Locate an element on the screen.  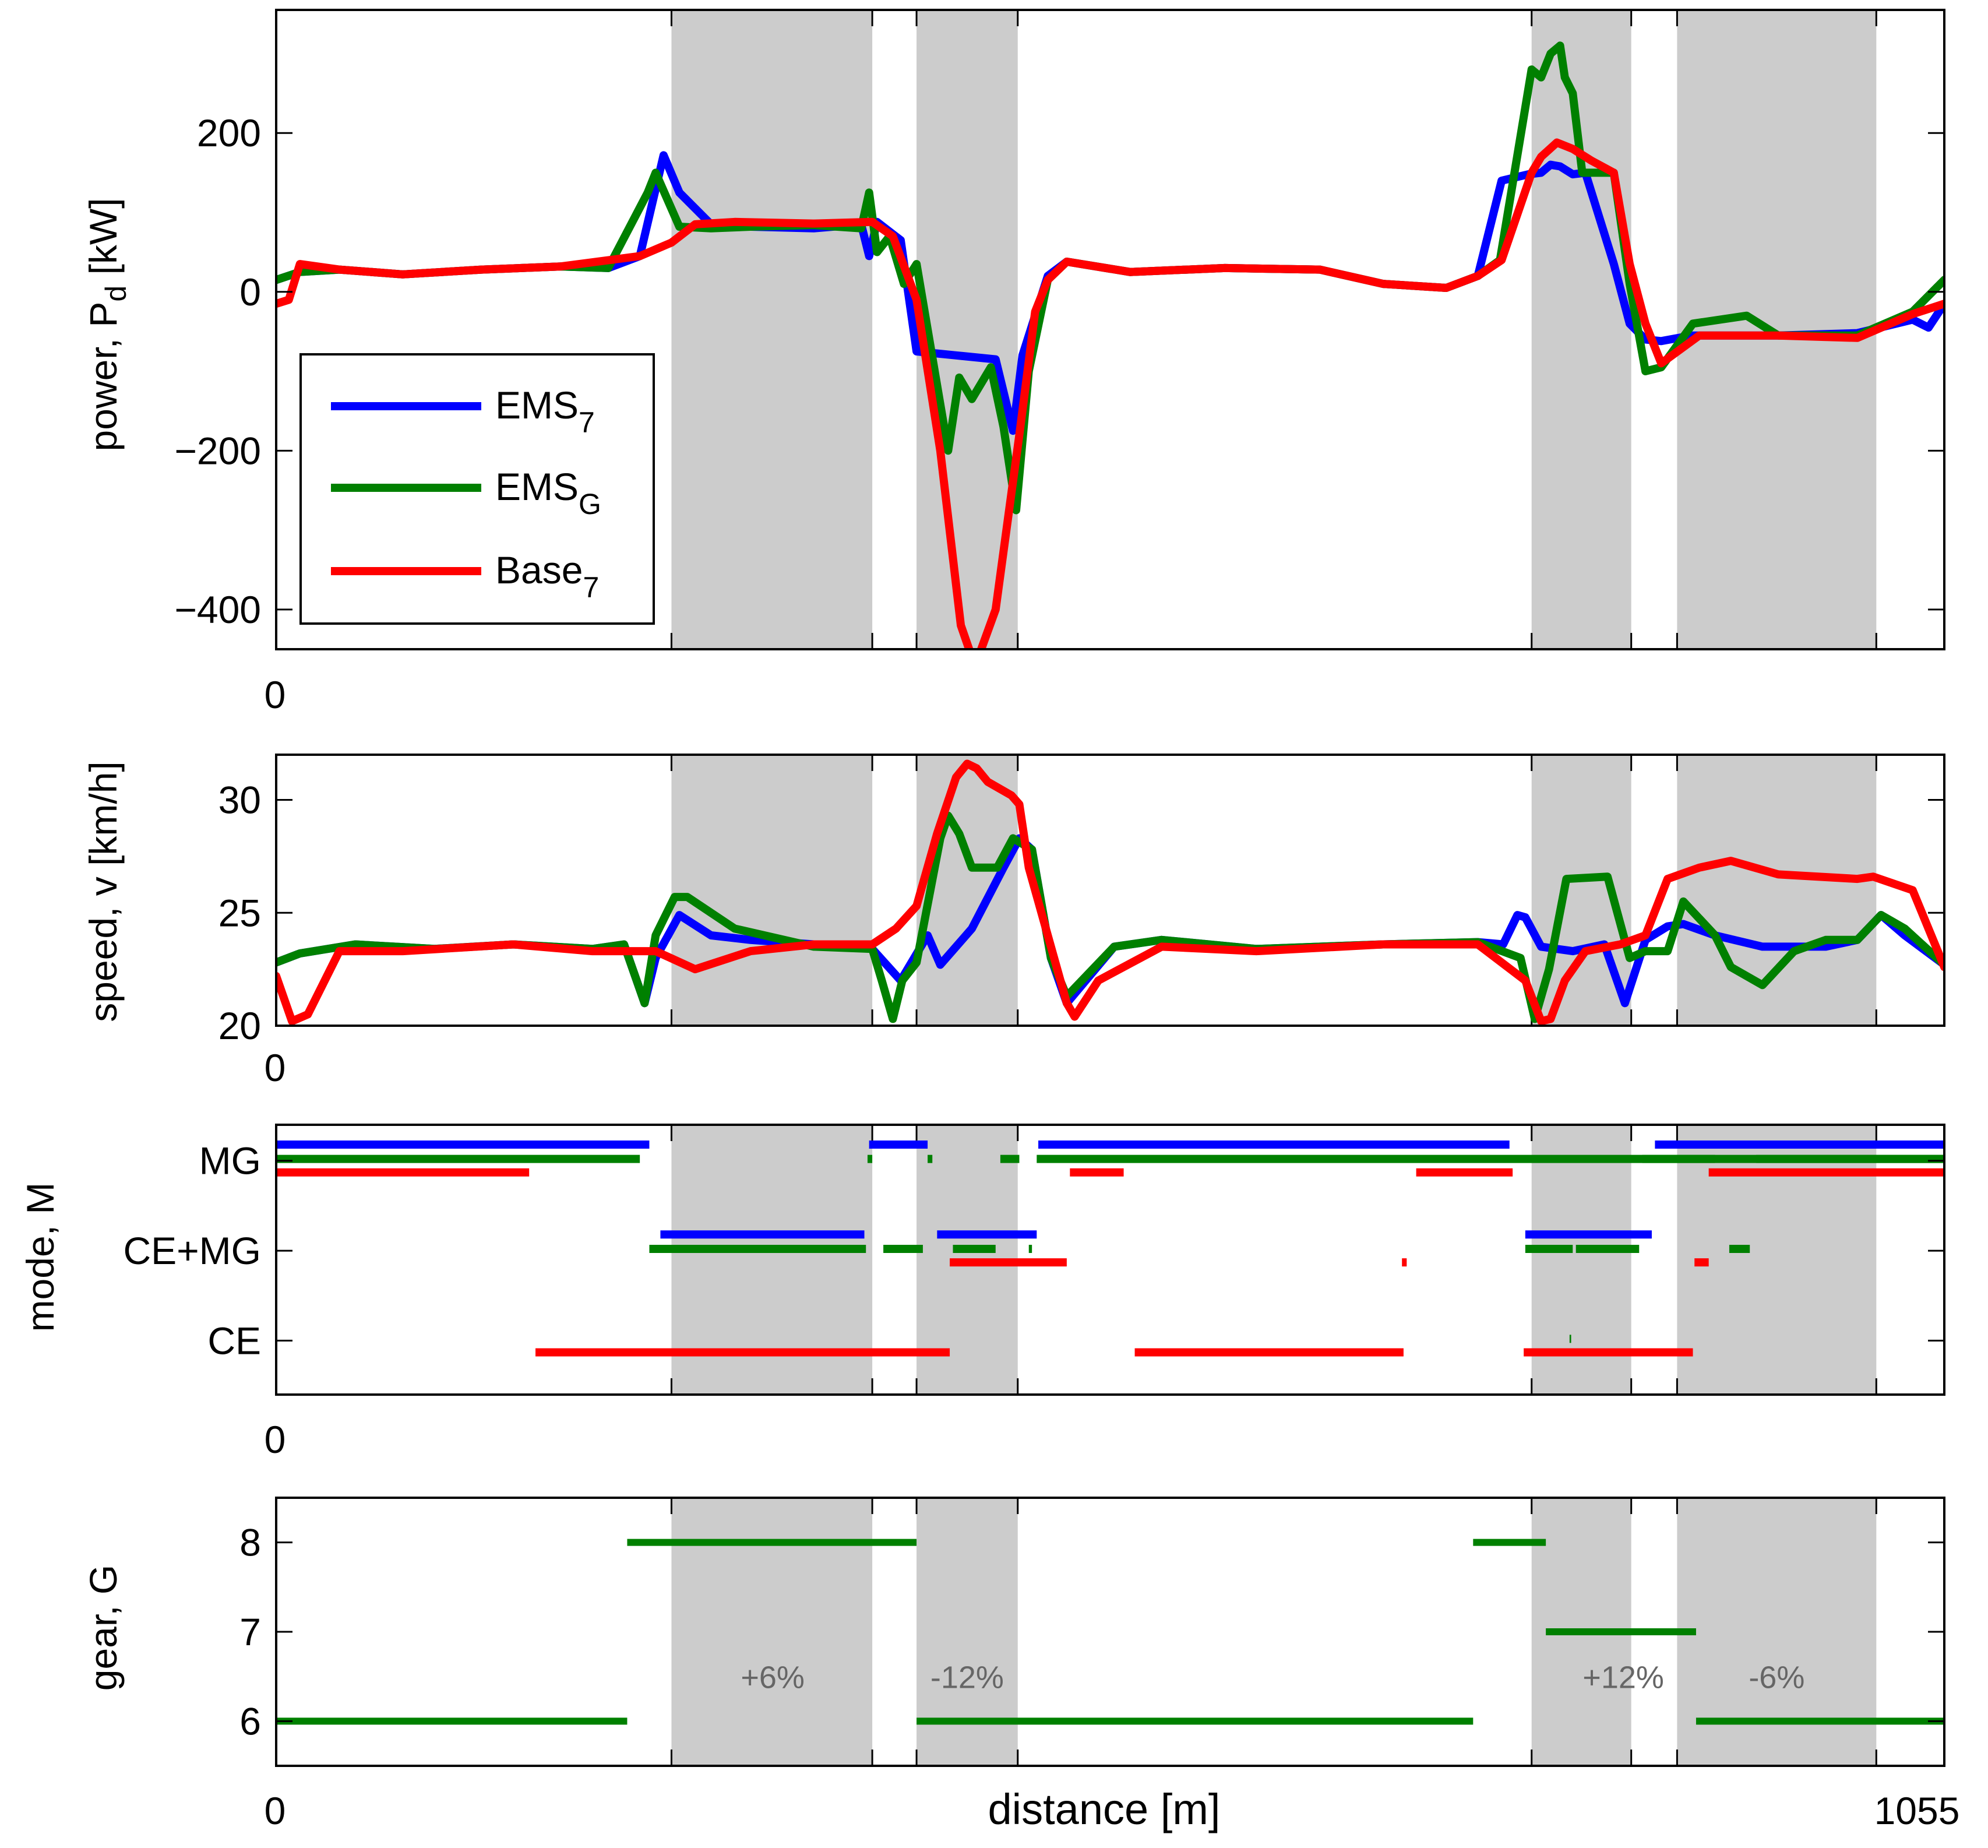
x-end-label: 1055 is located at coordinates (1917, 1810).